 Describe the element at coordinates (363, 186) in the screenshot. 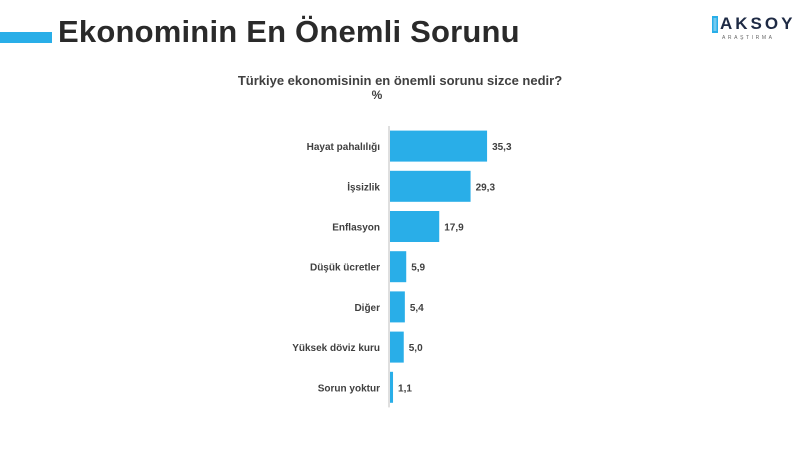

I see `category-label: İşsizlik` at that location.